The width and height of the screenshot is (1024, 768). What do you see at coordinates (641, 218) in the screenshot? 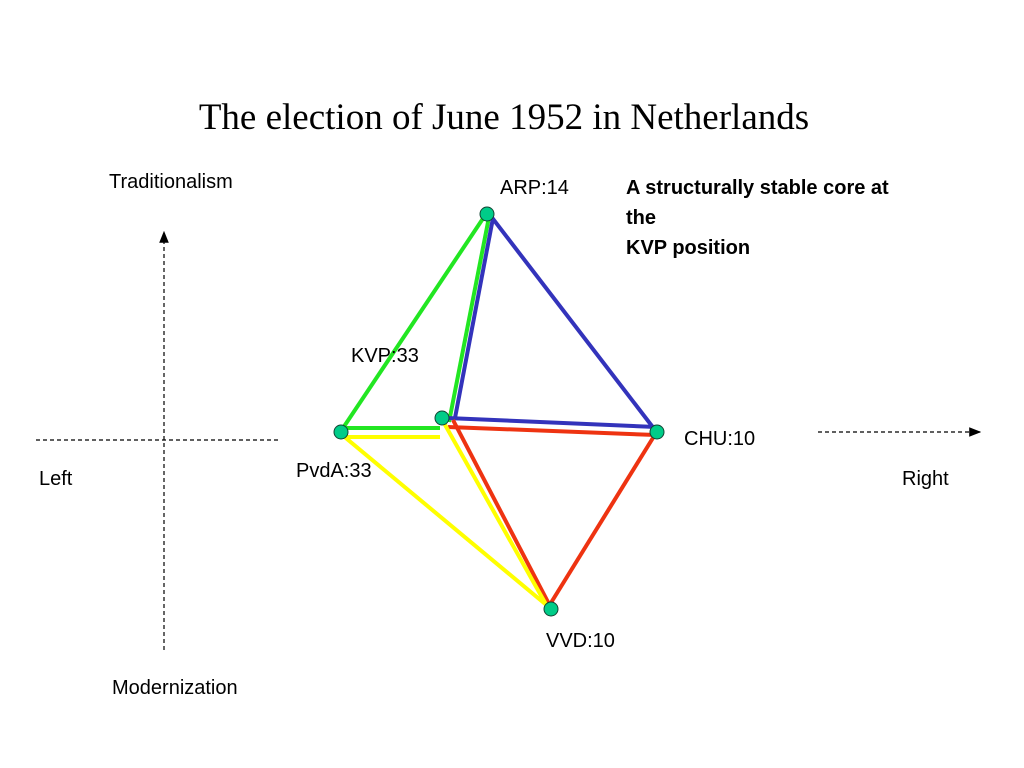
I see `note-line: the` at bounding box center [641, 218].